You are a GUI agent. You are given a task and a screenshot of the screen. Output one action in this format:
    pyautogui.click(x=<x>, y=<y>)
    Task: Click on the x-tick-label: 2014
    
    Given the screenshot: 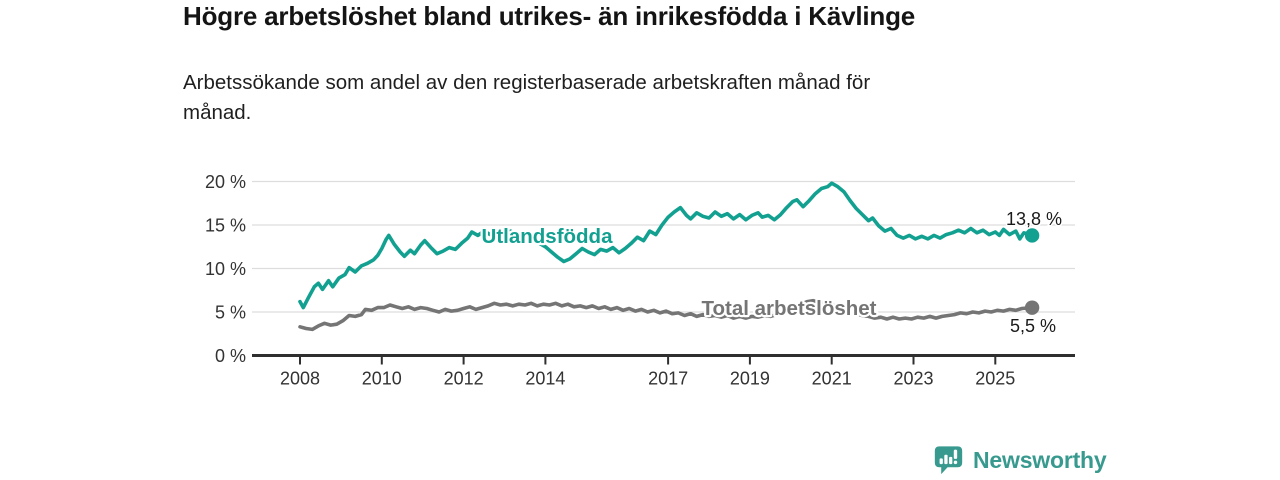 What is the action you would take?
    pyautogui.click(x=545, y=379)
    